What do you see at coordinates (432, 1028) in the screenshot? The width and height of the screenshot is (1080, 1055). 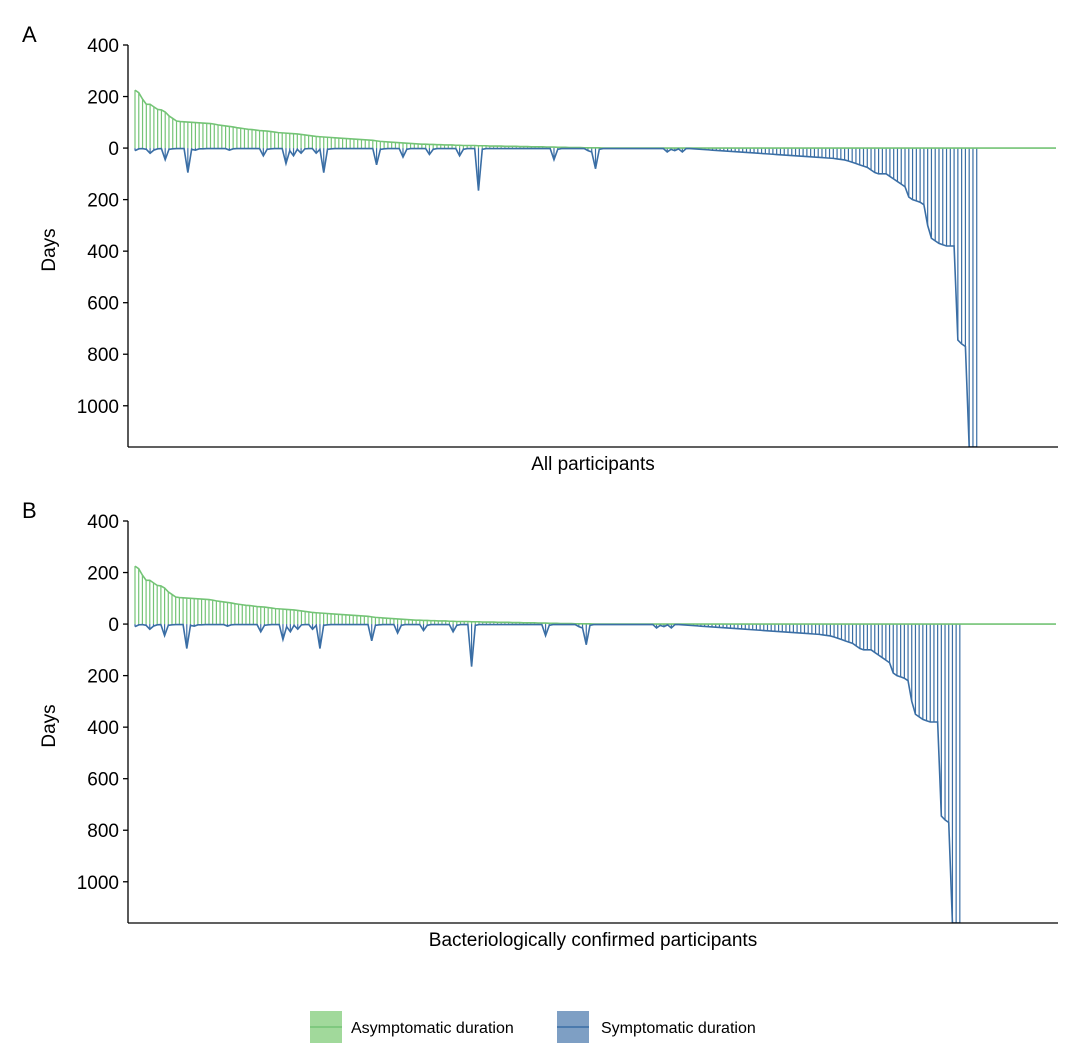 I see `legend-label-asymptomatic: Asymptomatic duration` at bounding box center [432, 1028].